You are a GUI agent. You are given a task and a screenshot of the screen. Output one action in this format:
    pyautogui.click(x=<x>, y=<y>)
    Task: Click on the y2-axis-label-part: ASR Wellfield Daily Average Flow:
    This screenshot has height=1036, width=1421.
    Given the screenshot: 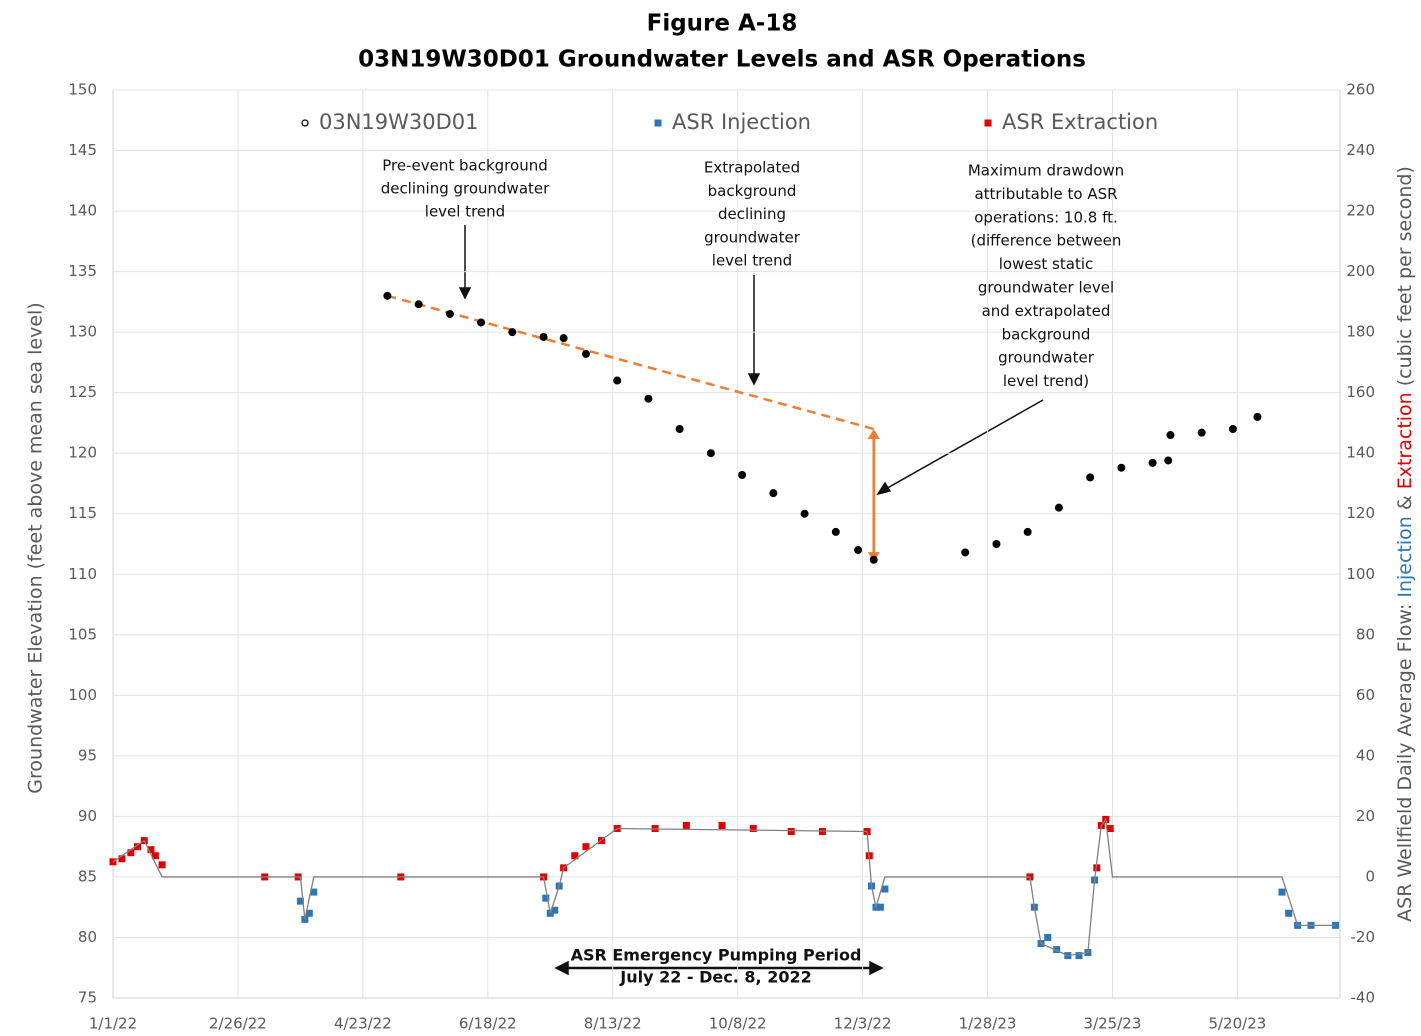 What is the action you would take?
    pyautogui.click(x=1405, y=760)
    